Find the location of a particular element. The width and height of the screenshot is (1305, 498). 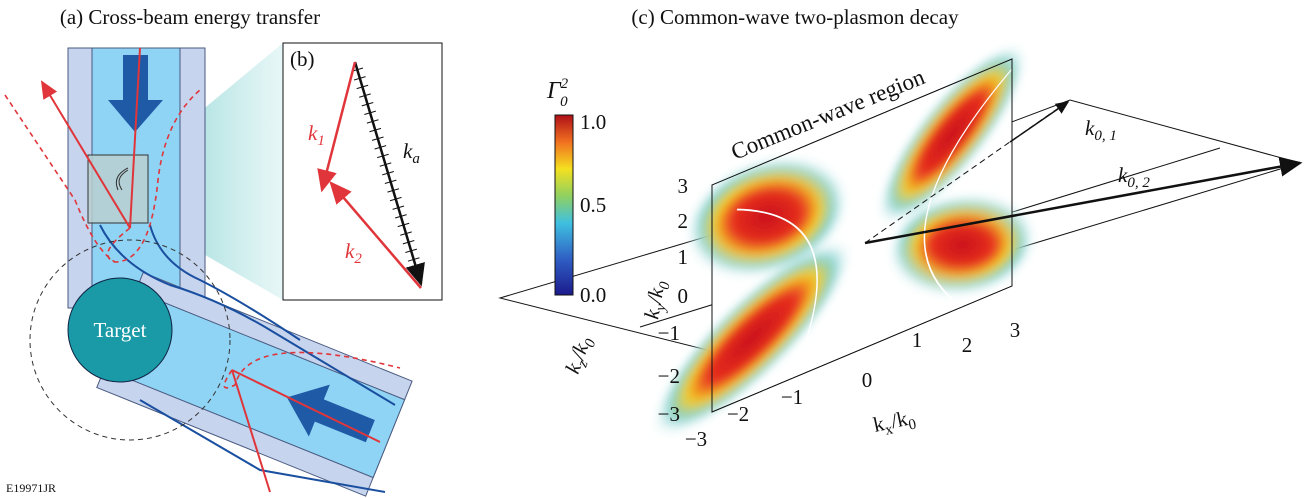

target-label: Target is located at coordinates (120, 330).